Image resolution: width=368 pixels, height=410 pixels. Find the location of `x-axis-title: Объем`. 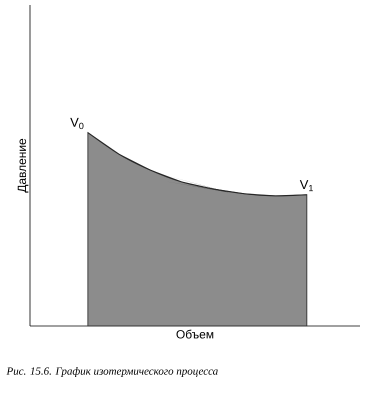

x-axis-title: Объем is located at coordinates (195, 334).